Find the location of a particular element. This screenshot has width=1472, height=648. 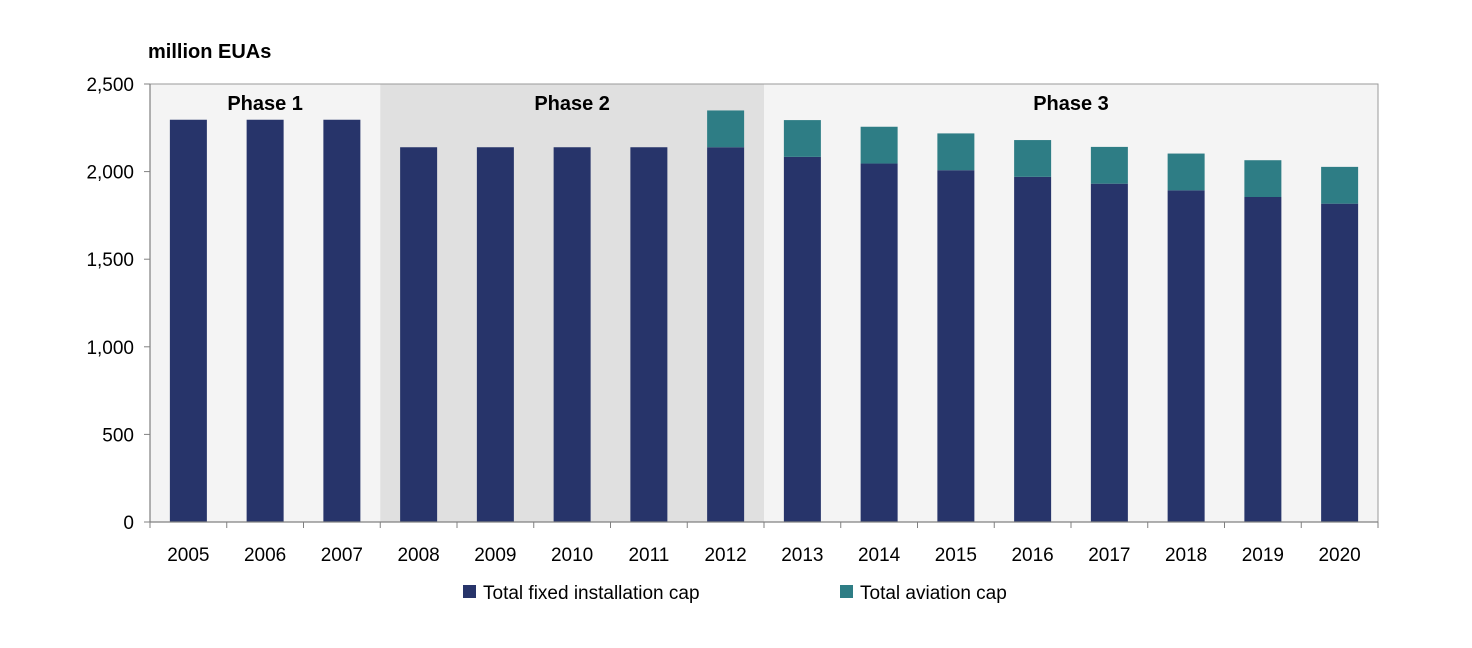

legend-label-2: Total aviation cap is located at coordinates (933, 593).